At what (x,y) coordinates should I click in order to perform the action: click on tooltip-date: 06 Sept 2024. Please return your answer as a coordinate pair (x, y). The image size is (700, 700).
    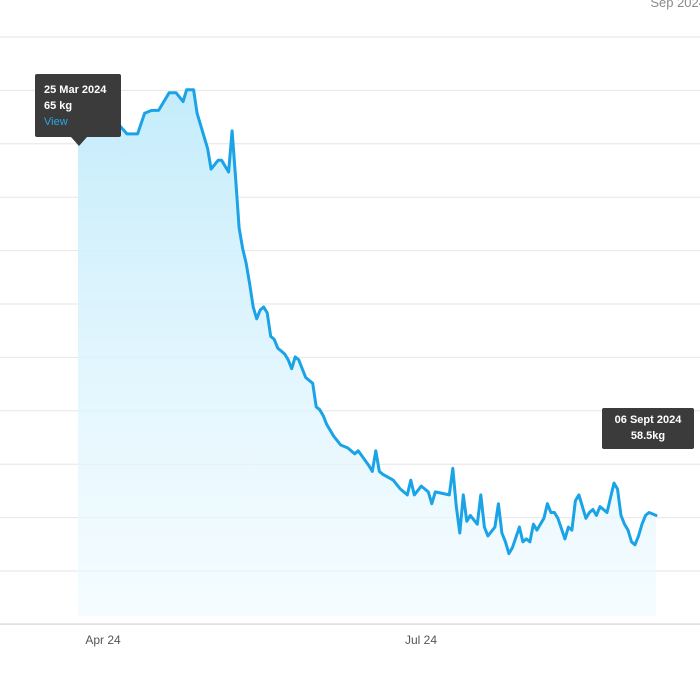
    Looking at the image, I should click on (648, 420).